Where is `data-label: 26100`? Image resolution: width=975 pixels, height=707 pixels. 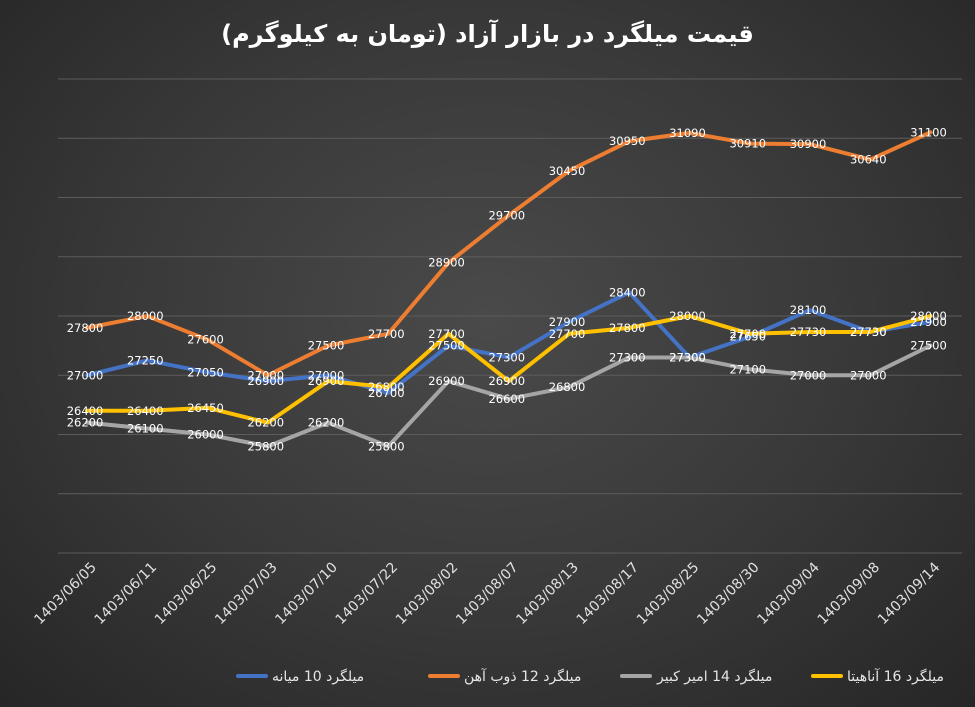
data-label: 26100 is located at coordinates (145, 429).